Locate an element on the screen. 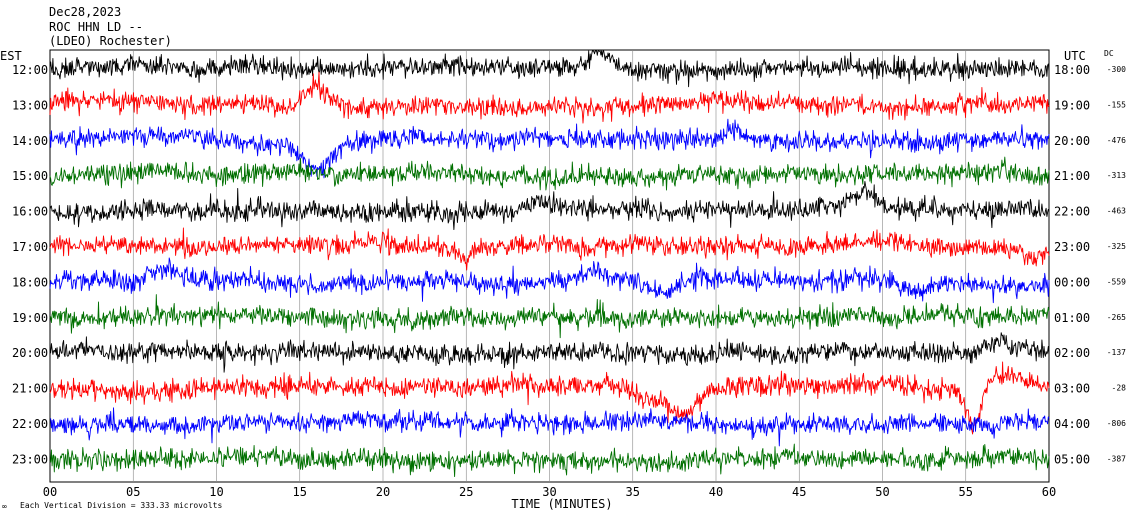 This screenshot has height=519, width=1130. x-axis-title: TIME (MINUTES) is located at coordinates (561, 504).